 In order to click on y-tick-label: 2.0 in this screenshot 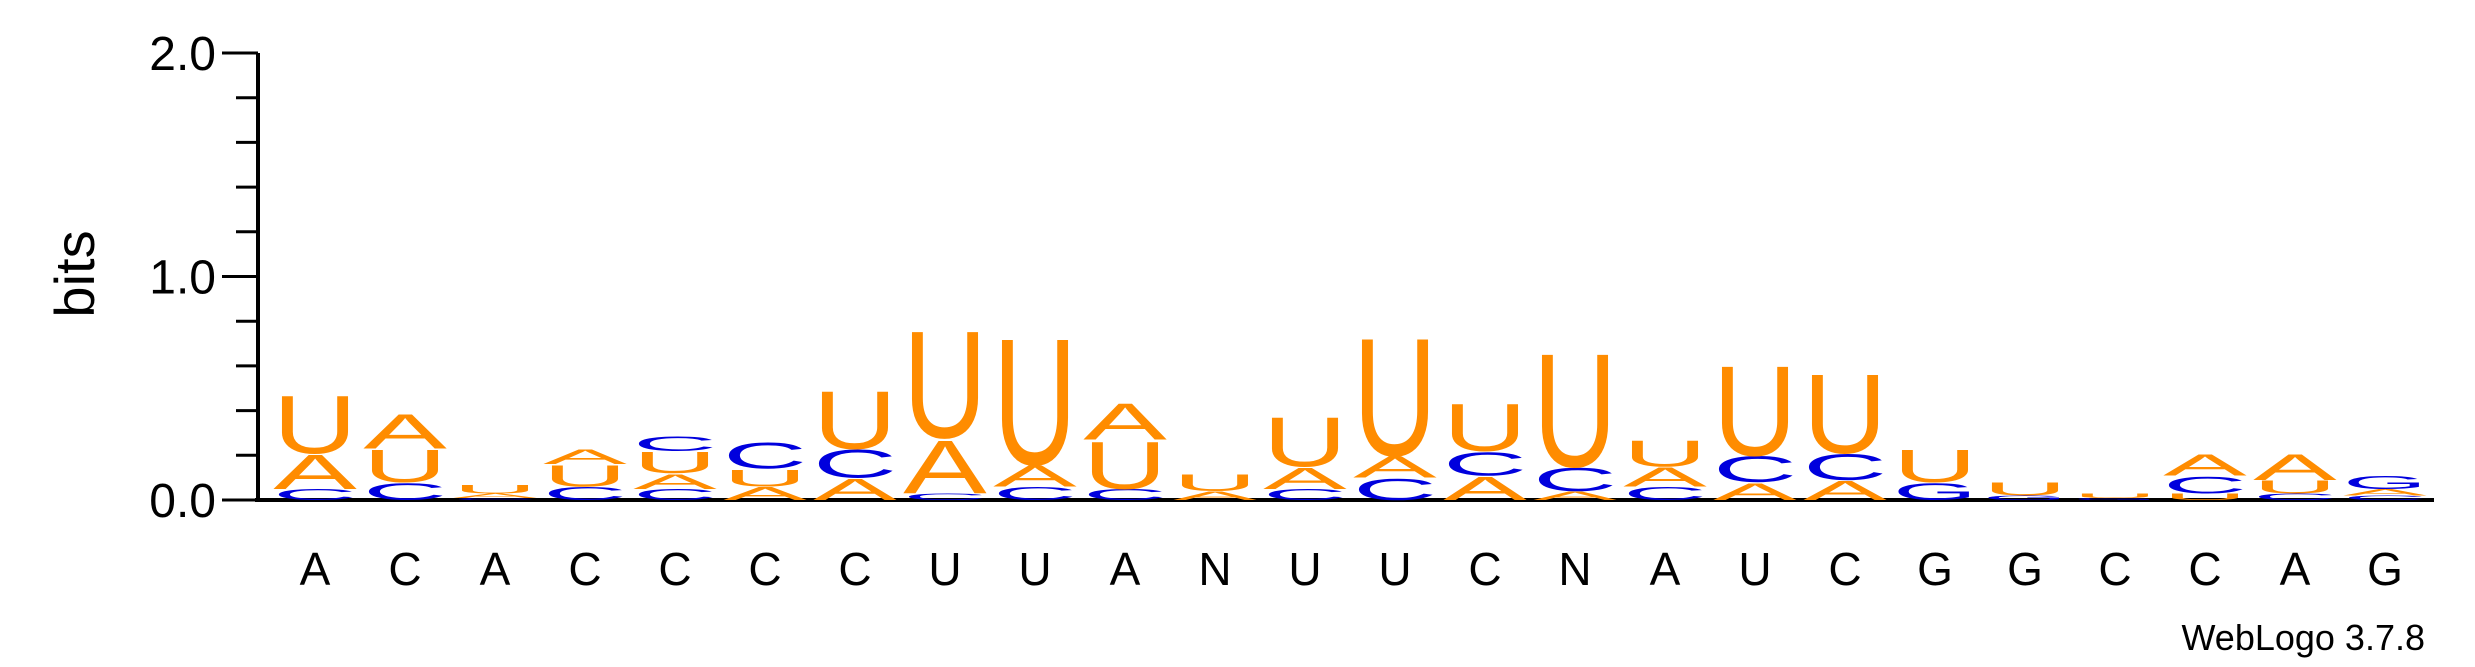, I will do `click(182, 54)`.